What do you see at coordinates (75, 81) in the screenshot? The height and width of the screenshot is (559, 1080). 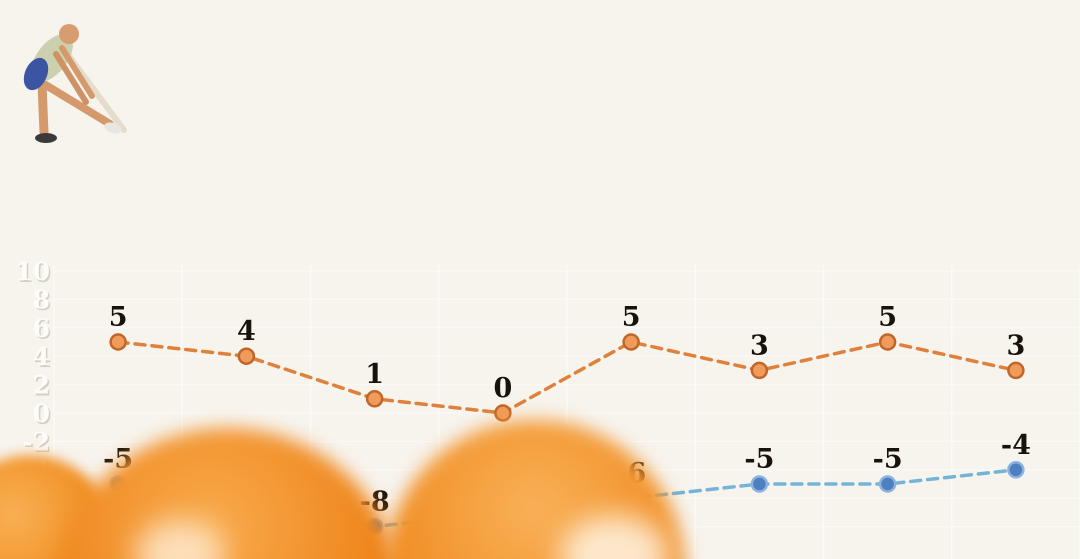 I see `farmer-figure-illustration` at bounding box center [75, 81].